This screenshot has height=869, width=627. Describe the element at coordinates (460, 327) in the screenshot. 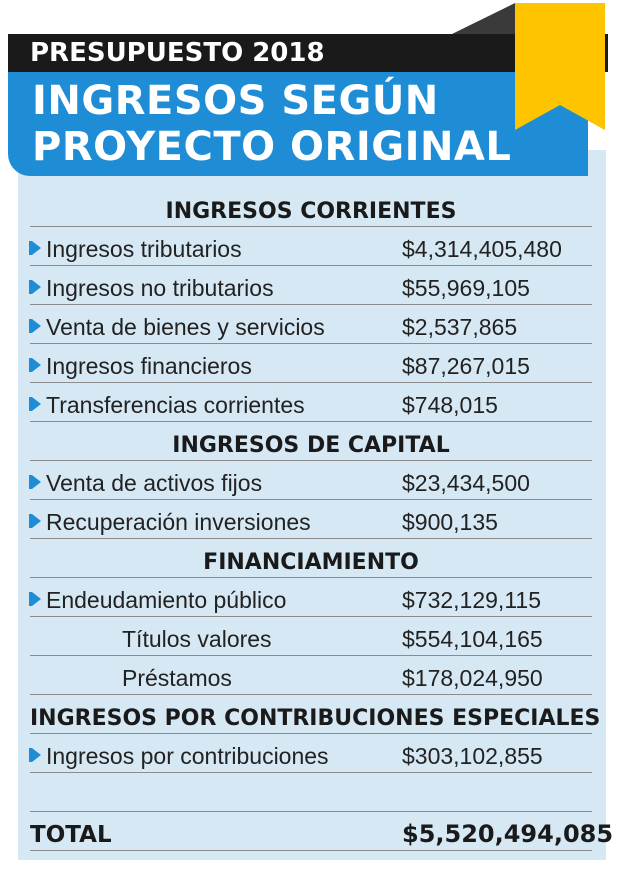

I see `row-value: $2,537,865` at that location.